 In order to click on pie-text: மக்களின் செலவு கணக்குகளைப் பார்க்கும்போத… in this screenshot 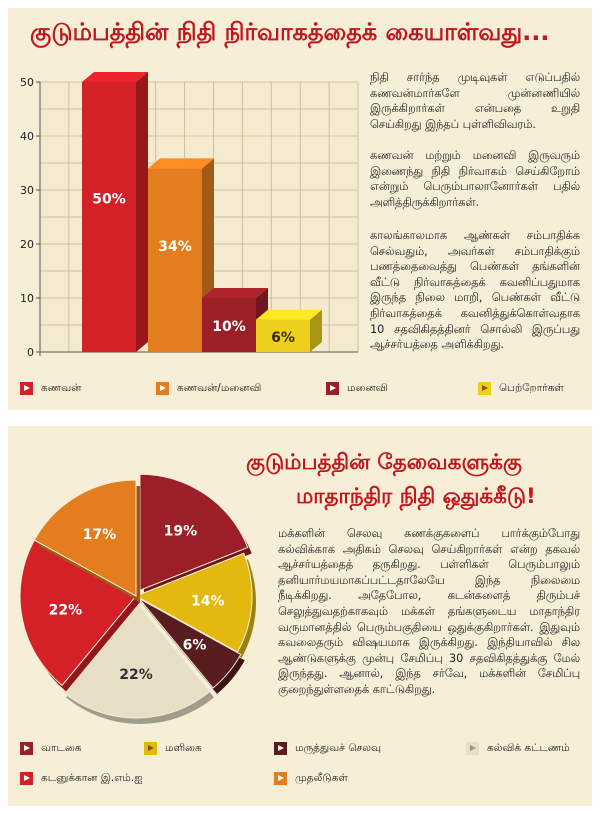, I will do `click(429, 611)`.